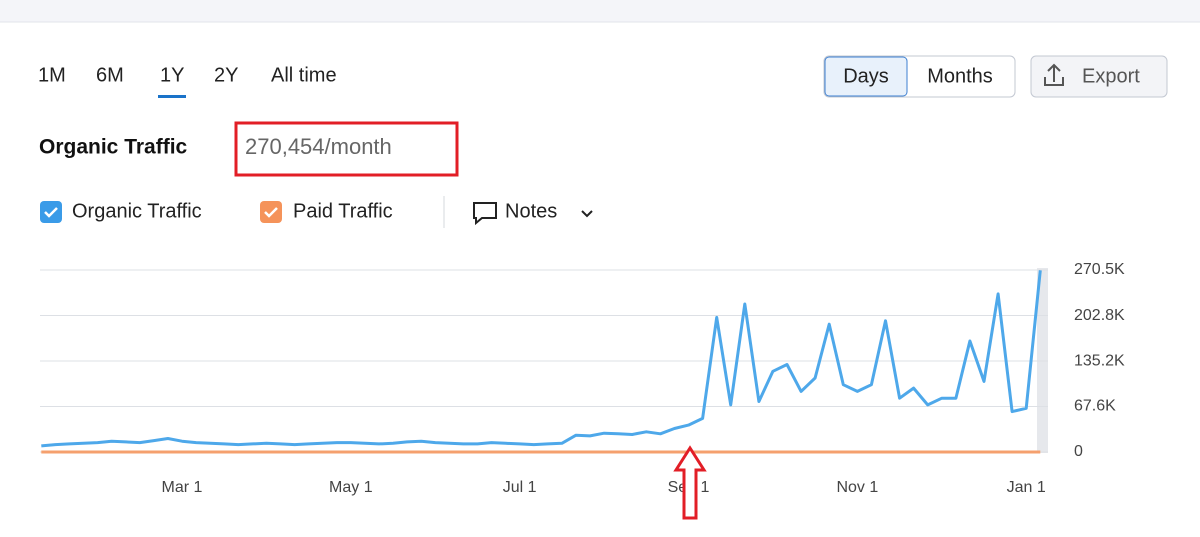 Image resolution: width=1200 pixels, height=537 pixels. Describe the element at coordinates (110, 75) in the screenshot. I see `period-tab: 6M` at that location.